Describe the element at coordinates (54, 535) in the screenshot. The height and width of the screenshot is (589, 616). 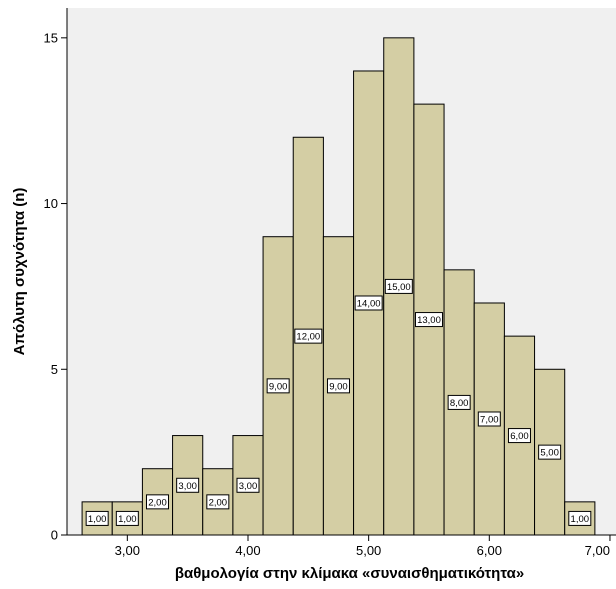
I see `y-tick-label: 0` at that location.